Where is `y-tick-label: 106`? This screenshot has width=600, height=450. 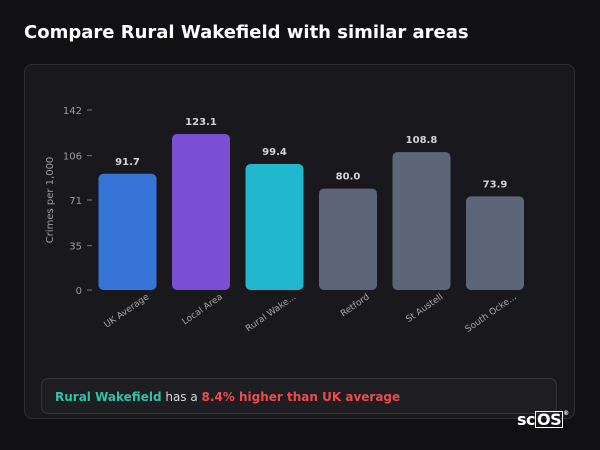 y-tick-label: 106 is located at coordinates (72, 157).